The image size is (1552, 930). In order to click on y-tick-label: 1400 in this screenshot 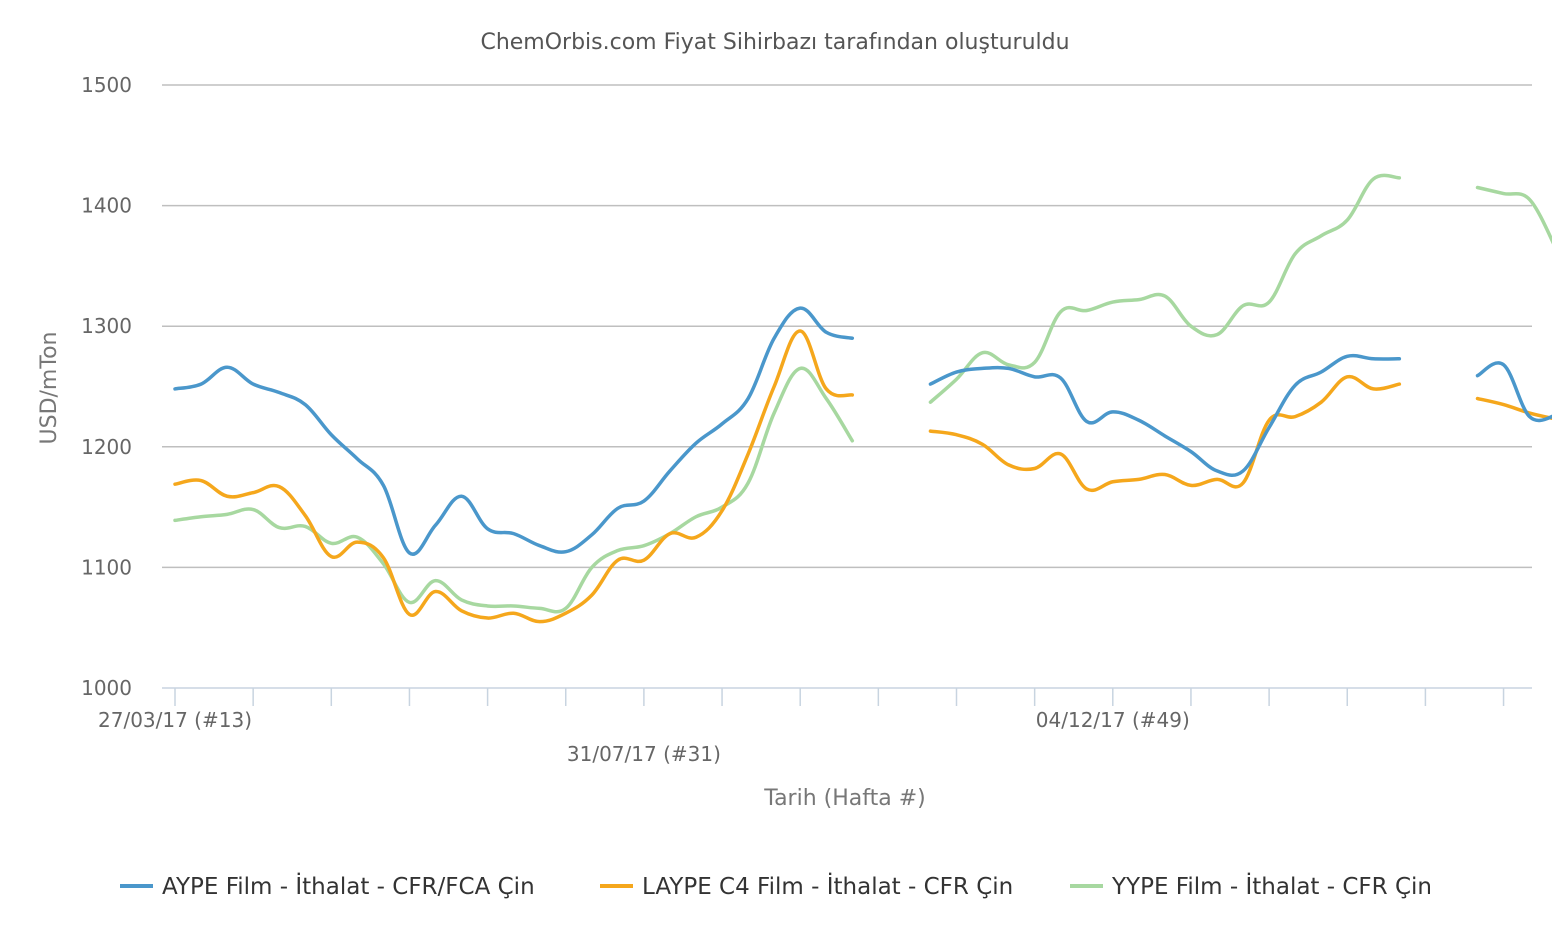, I will do `click(106, 206)`.